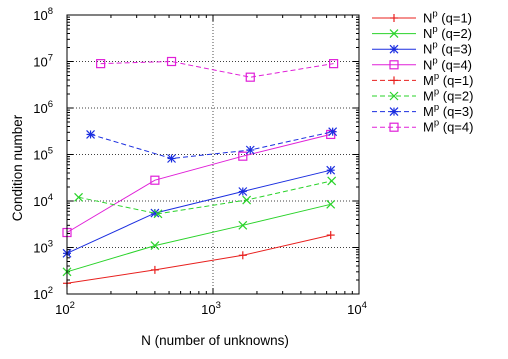 The image size is (508, 359). Describe the element at coordinates (211, 308) in the screenshot. I see `x-tick-label: 10³` at that location.